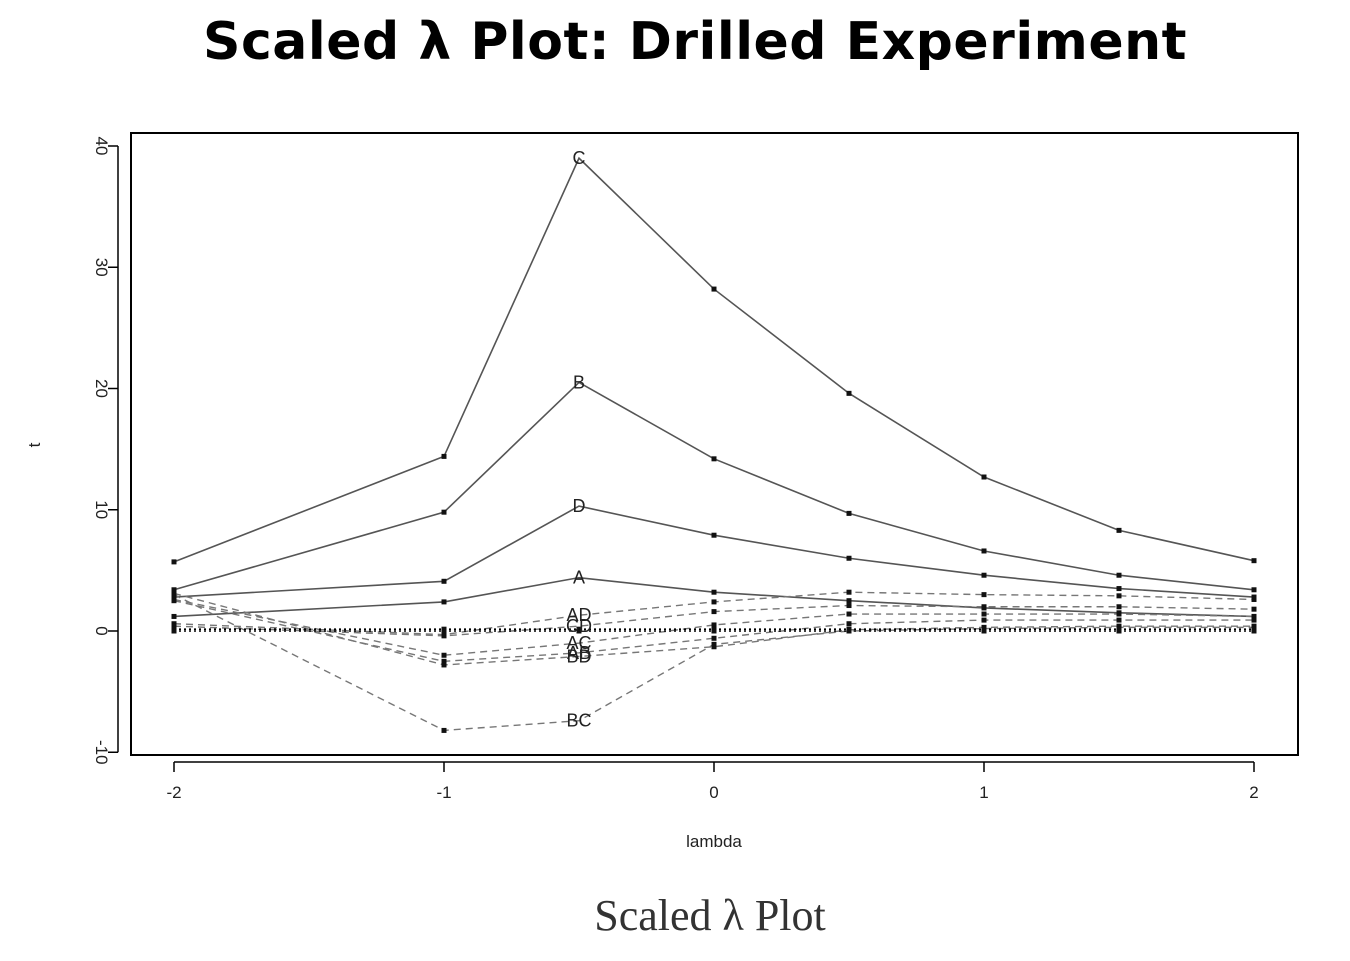 The image size is (1350, 961). I want to click on point-label: AD, so click(578, 615).